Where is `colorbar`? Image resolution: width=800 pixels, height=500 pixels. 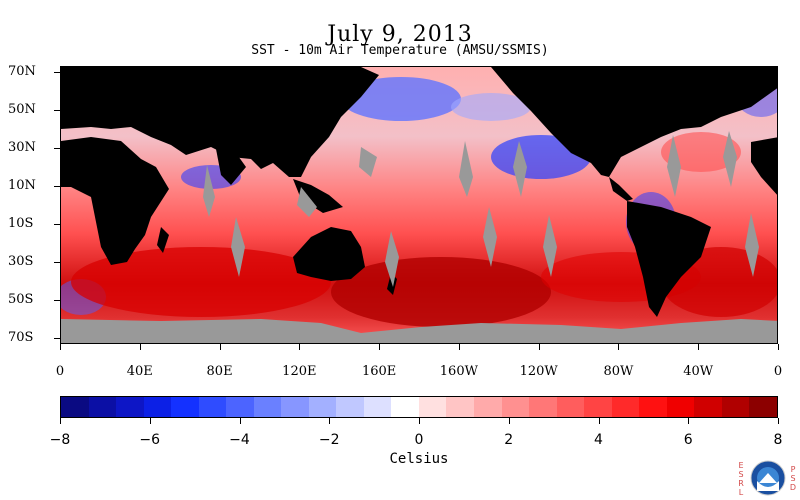
colorbar is located at coordinates (419, 407).